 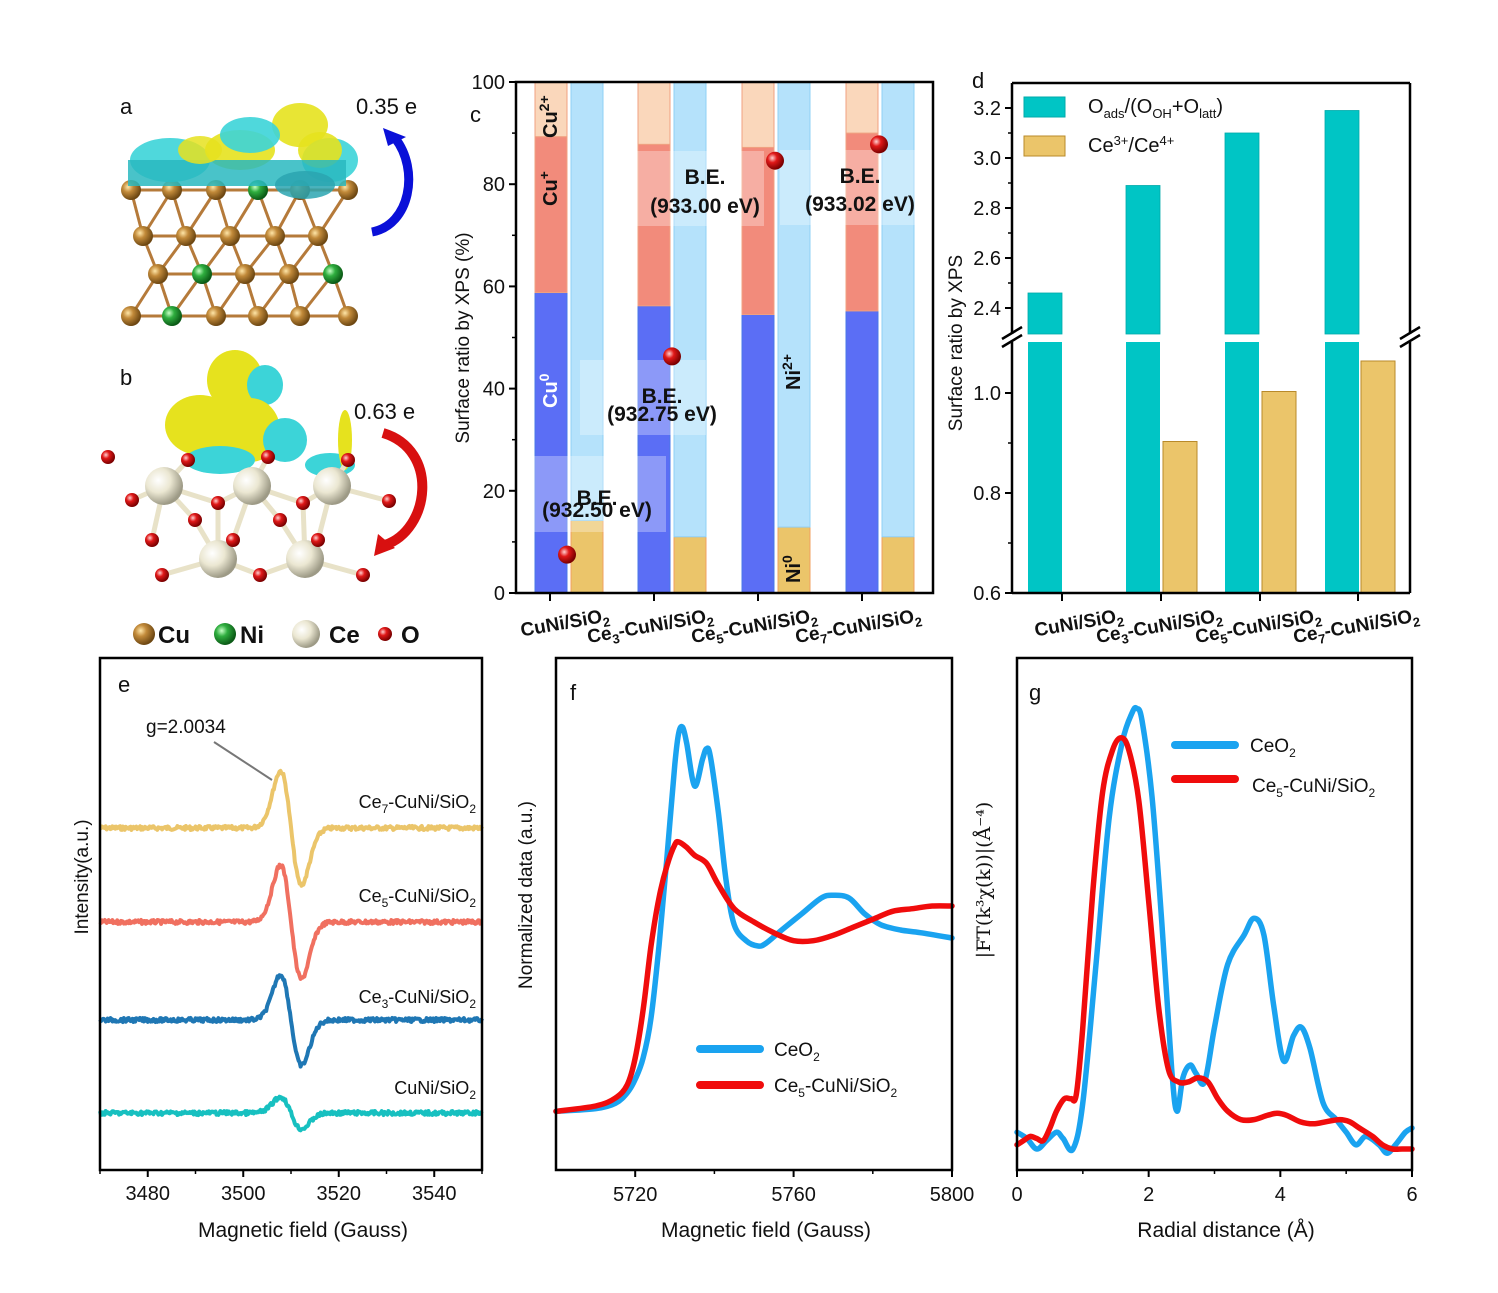 What do you see at coordinates (394, 137) in the screenshot?
I see `arrow-head-a` at bounding box center [394, 137].